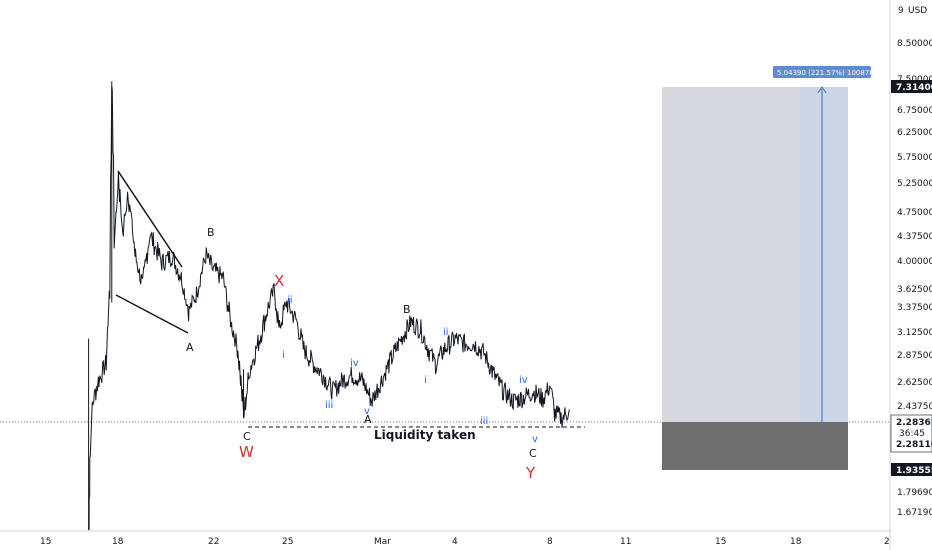 This screenshot has height=550, width=932. I want to click on liquidity-label: Liquidity taken, so click(425, 435).